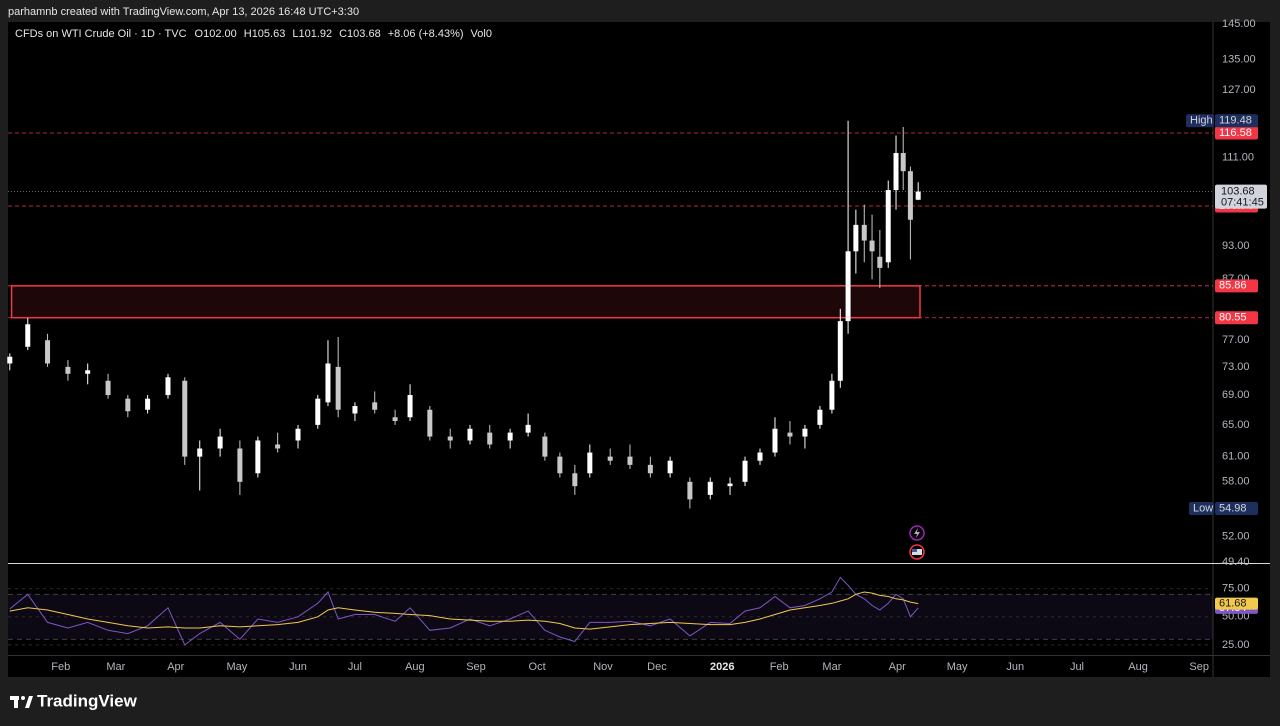 The image size is (1280, 726). What do you see at coordinates (101, 34) in the screenshot?
I see `symbol-title: CFDs on WTI Crude Oil · 1D · TVC` at bounding box center [101, 34].